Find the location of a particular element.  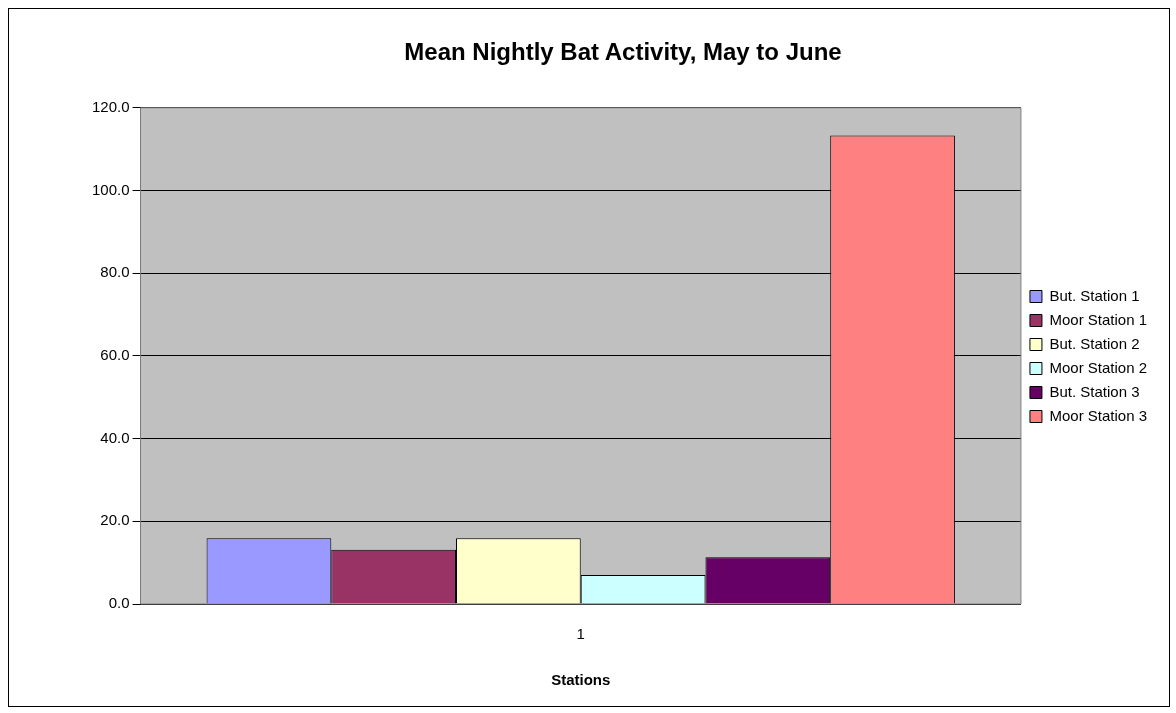

x-tick-label: 1 is located at coordinates (580, 634).